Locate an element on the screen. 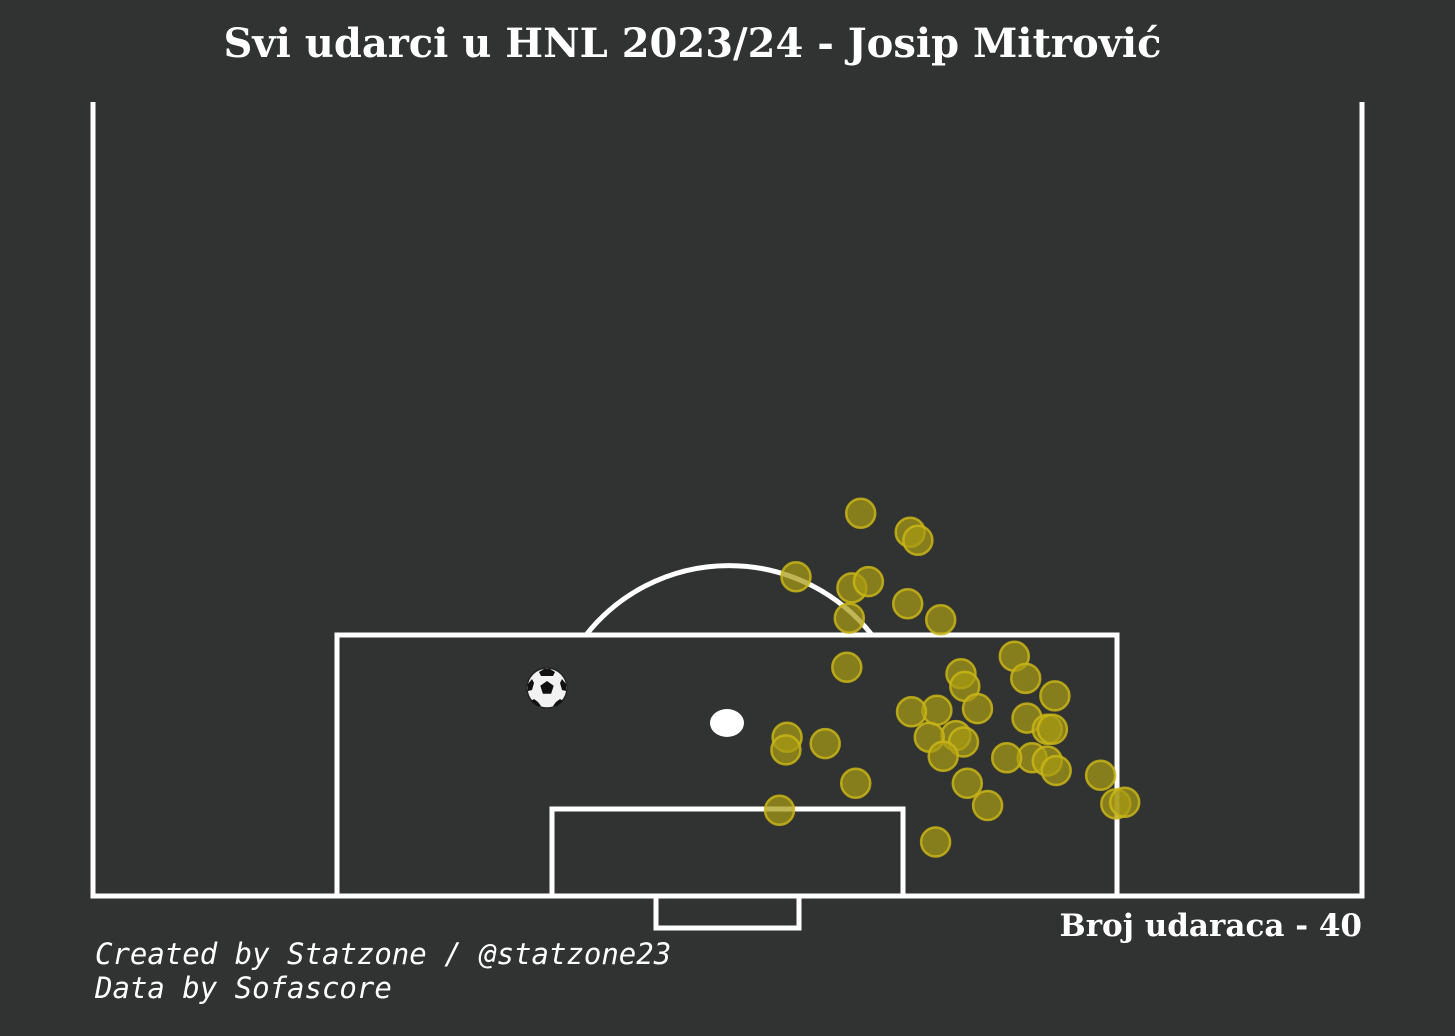  football-icon is located at coordinates (547, 688).